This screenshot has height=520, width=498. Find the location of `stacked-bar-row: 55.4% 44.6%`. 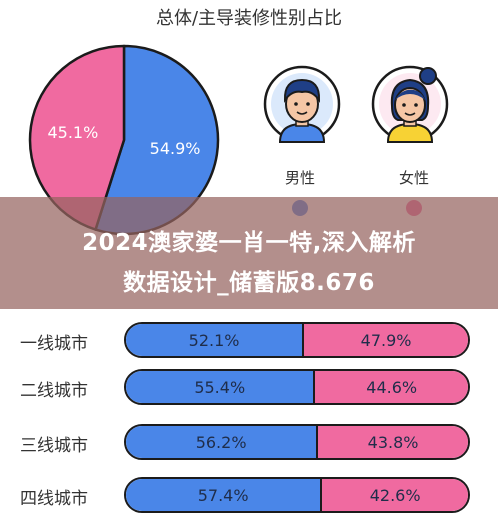

stacked-bar-row: 55.4% 44.6% is located at coordinates (297, 387).